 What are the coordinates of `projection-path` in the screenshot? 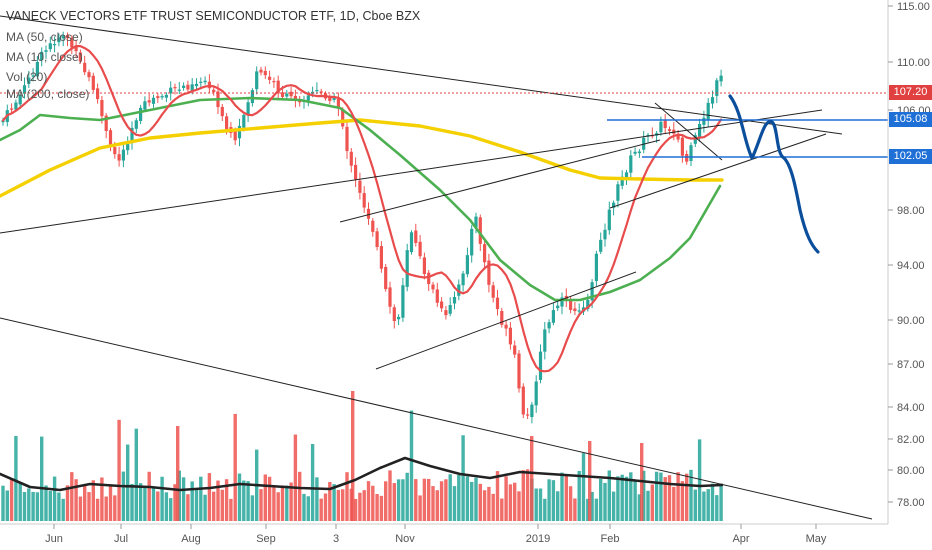 It's located at (774, 174).